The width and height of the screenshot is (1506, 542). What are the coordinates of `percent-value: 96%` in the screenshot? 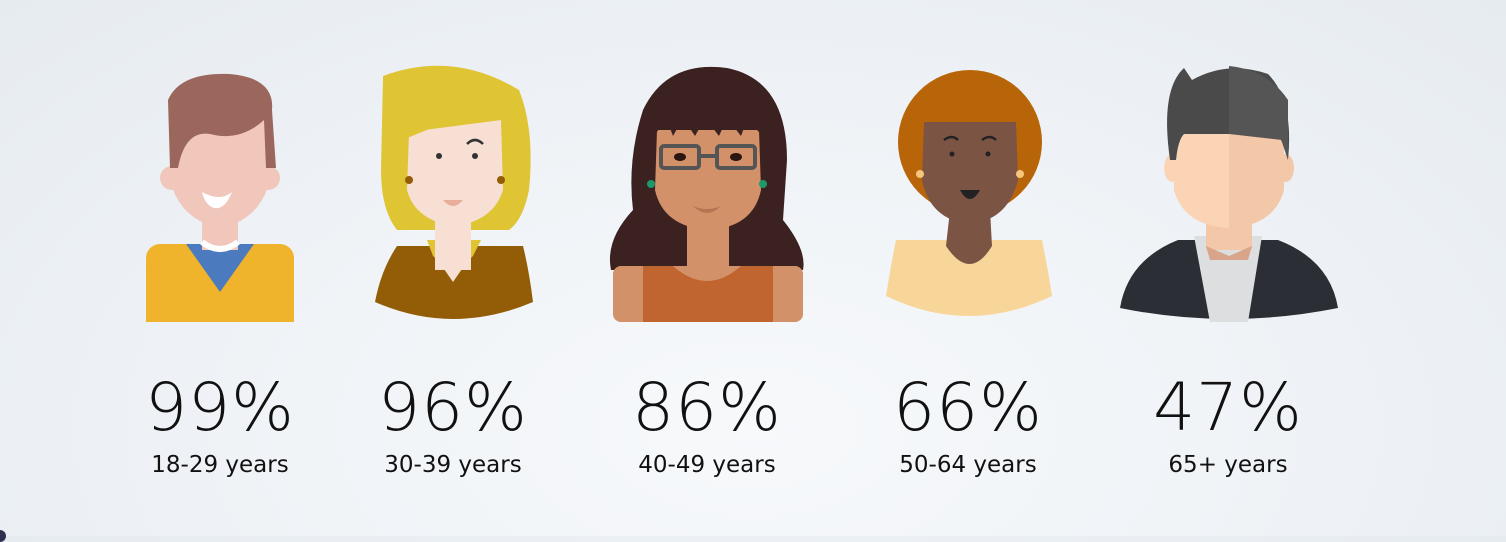 It's located at (453, 407).